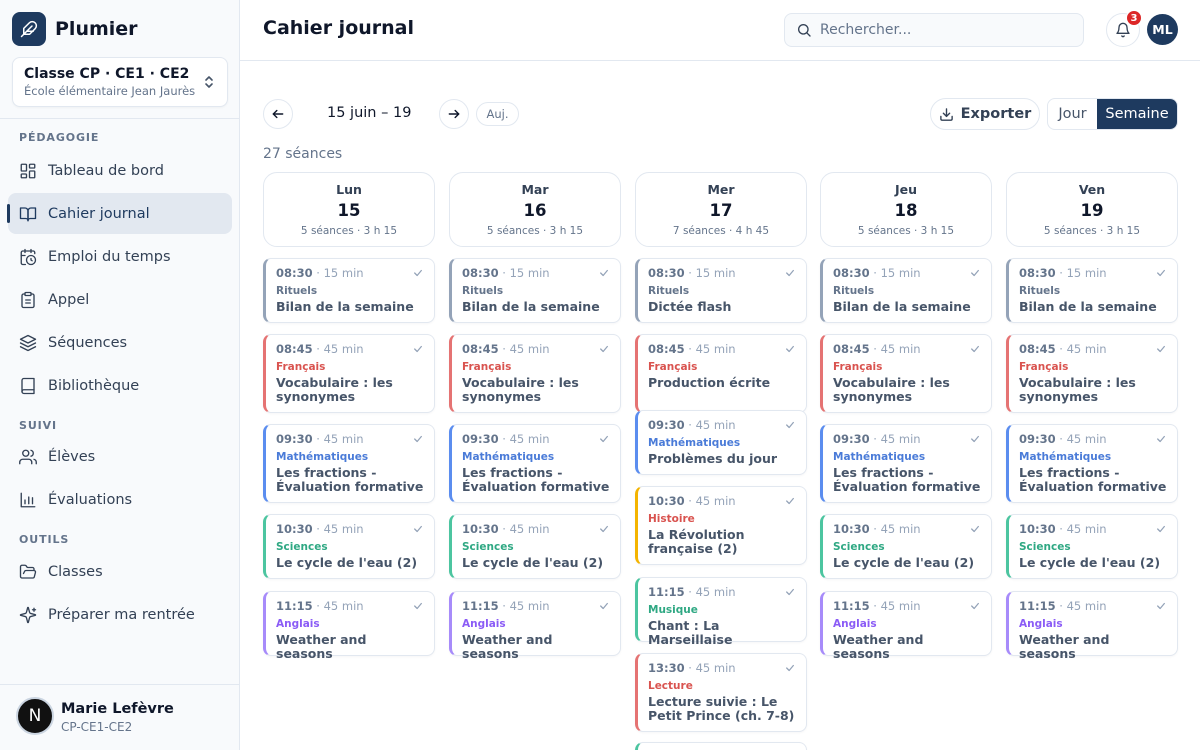 The width and height of the screenshot is (1200, 750). What do you see at coordinates (120, 299) in the screenshot?
I see `sidebar-item-appel: Appel` at bounding box center [120, 299].